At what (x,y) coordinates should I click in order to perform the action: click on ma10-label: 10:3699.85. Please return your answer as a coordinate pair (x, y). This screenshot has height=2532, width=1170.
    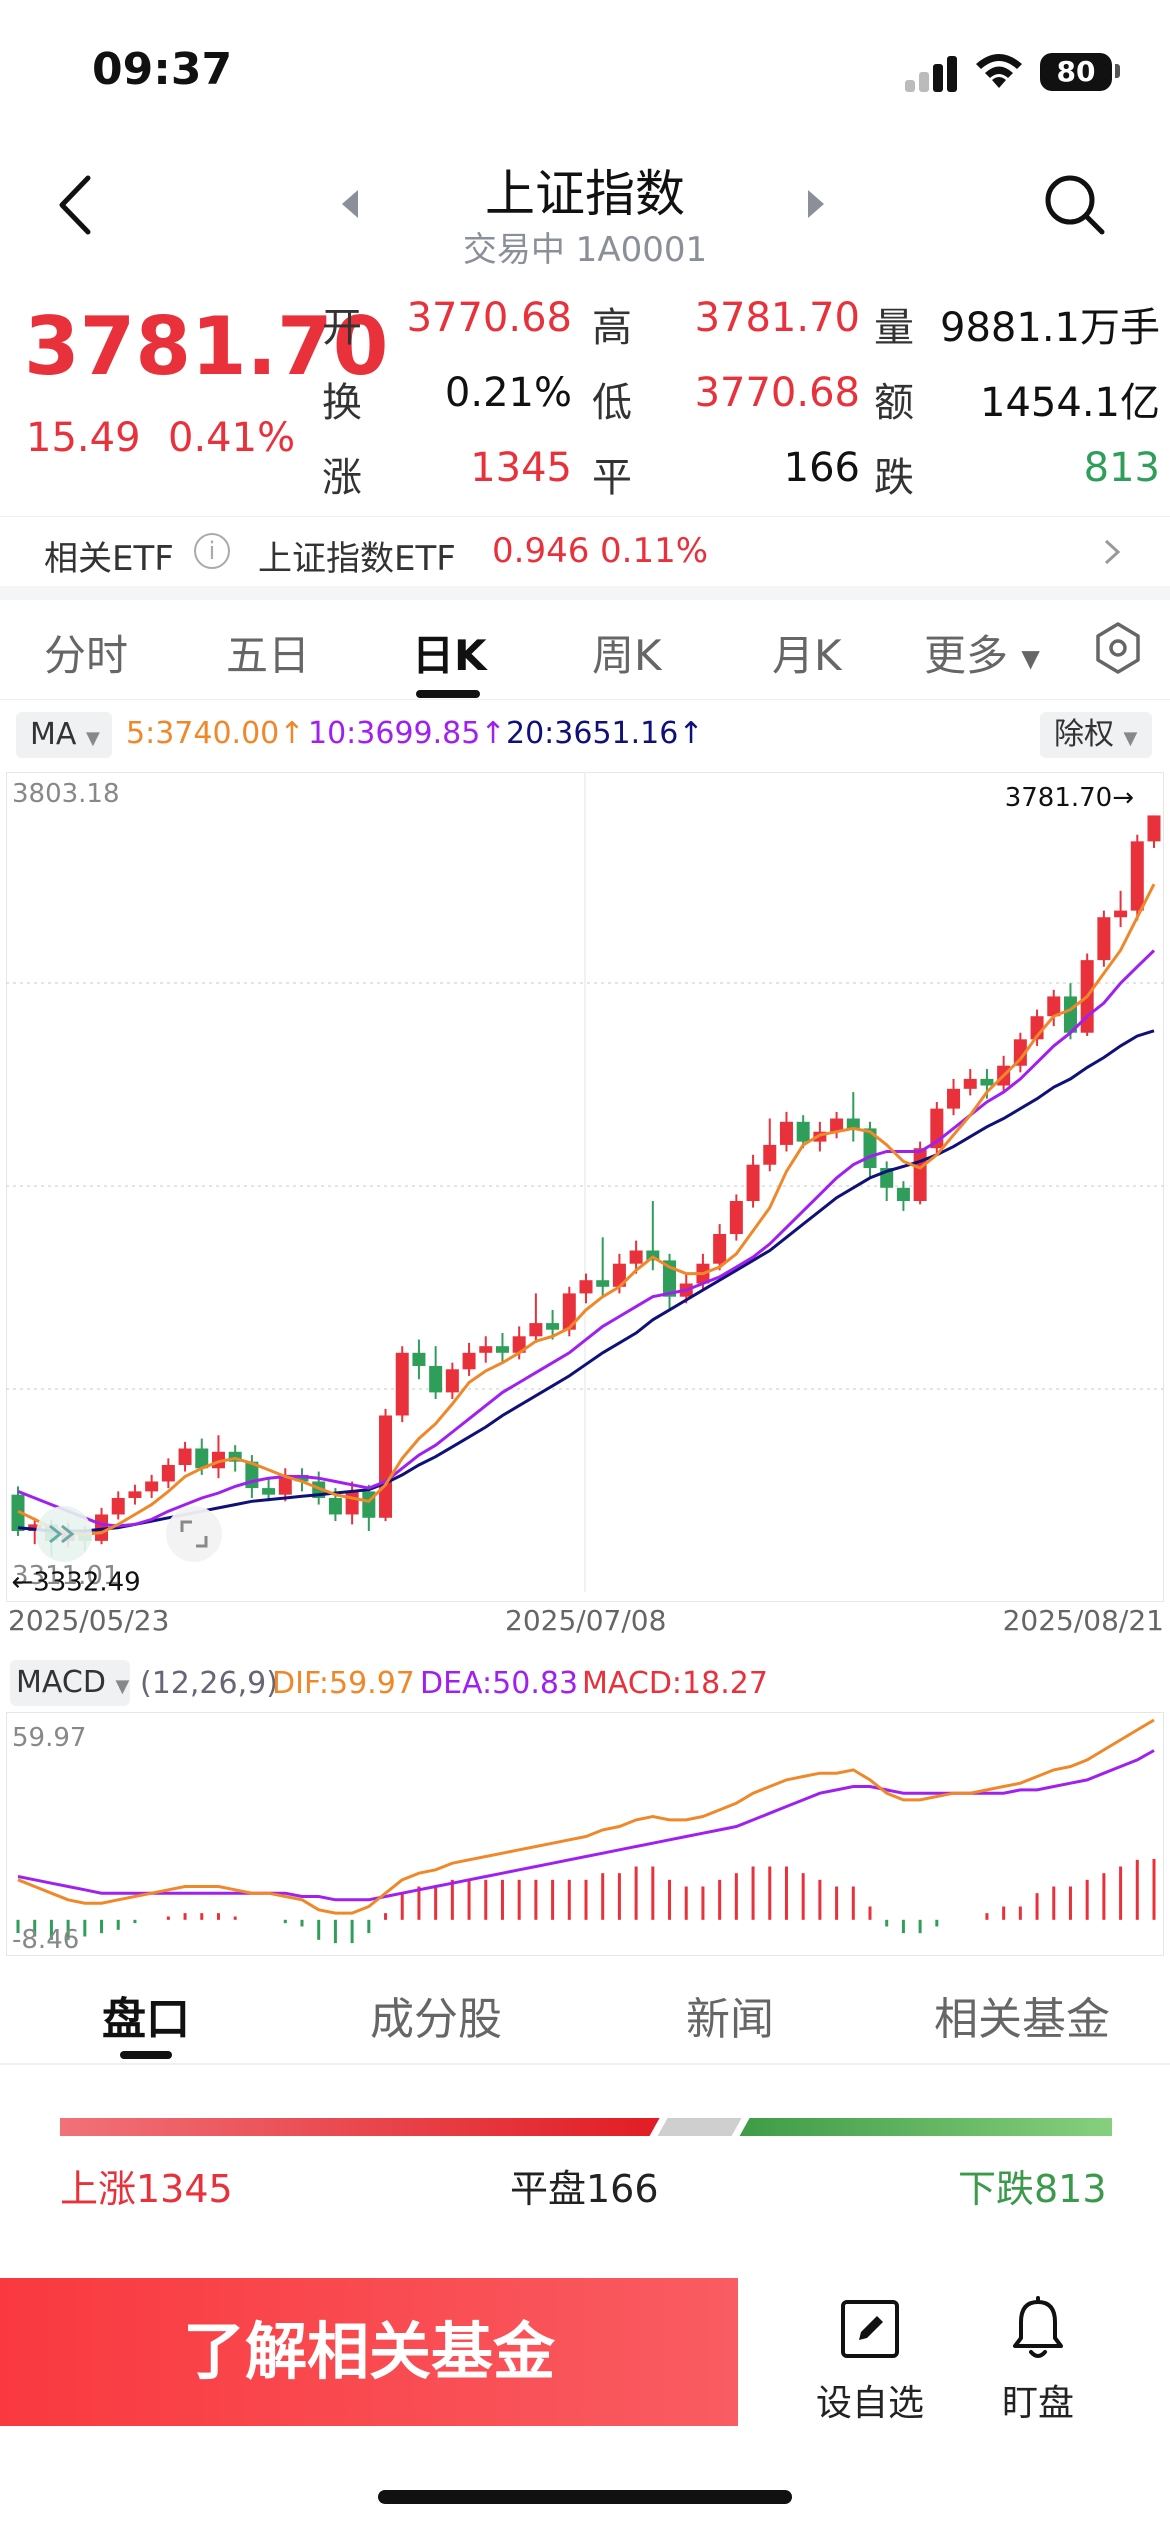
    Looking at the image, I should click on (394, 733).